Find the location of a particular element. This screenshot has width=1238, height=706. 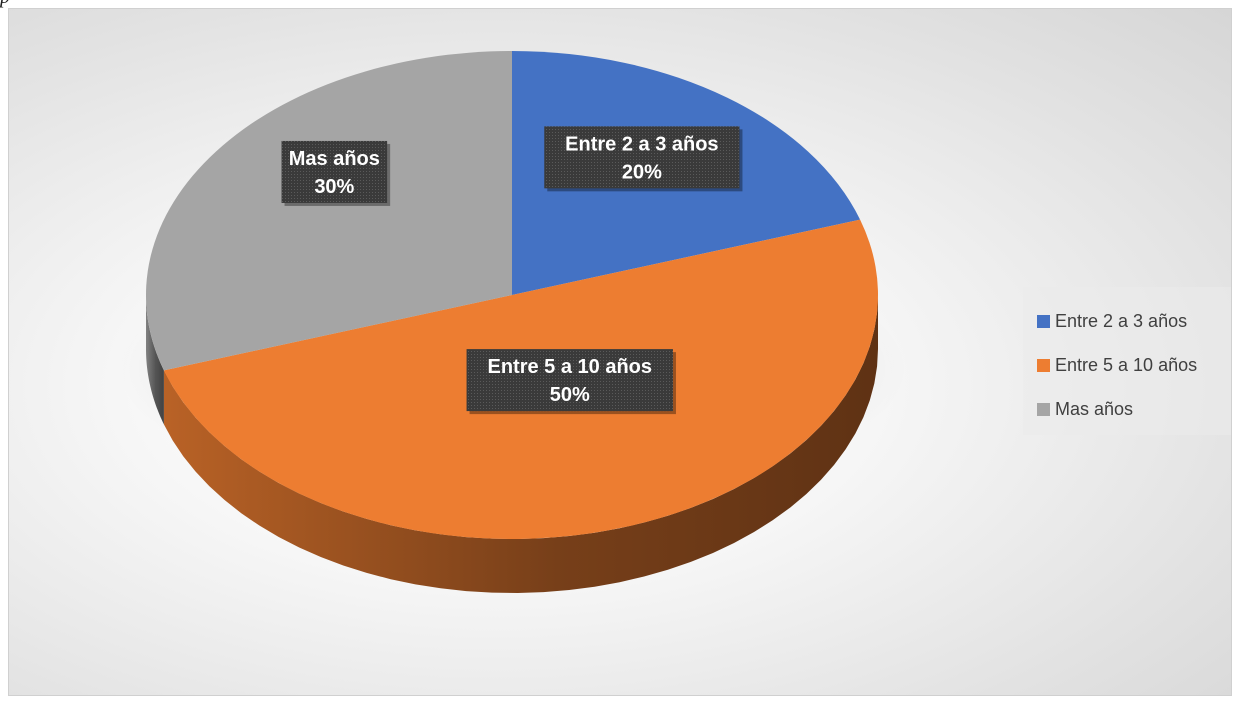

cropped-caption-fragment: p is located at coordinates (5, 4).